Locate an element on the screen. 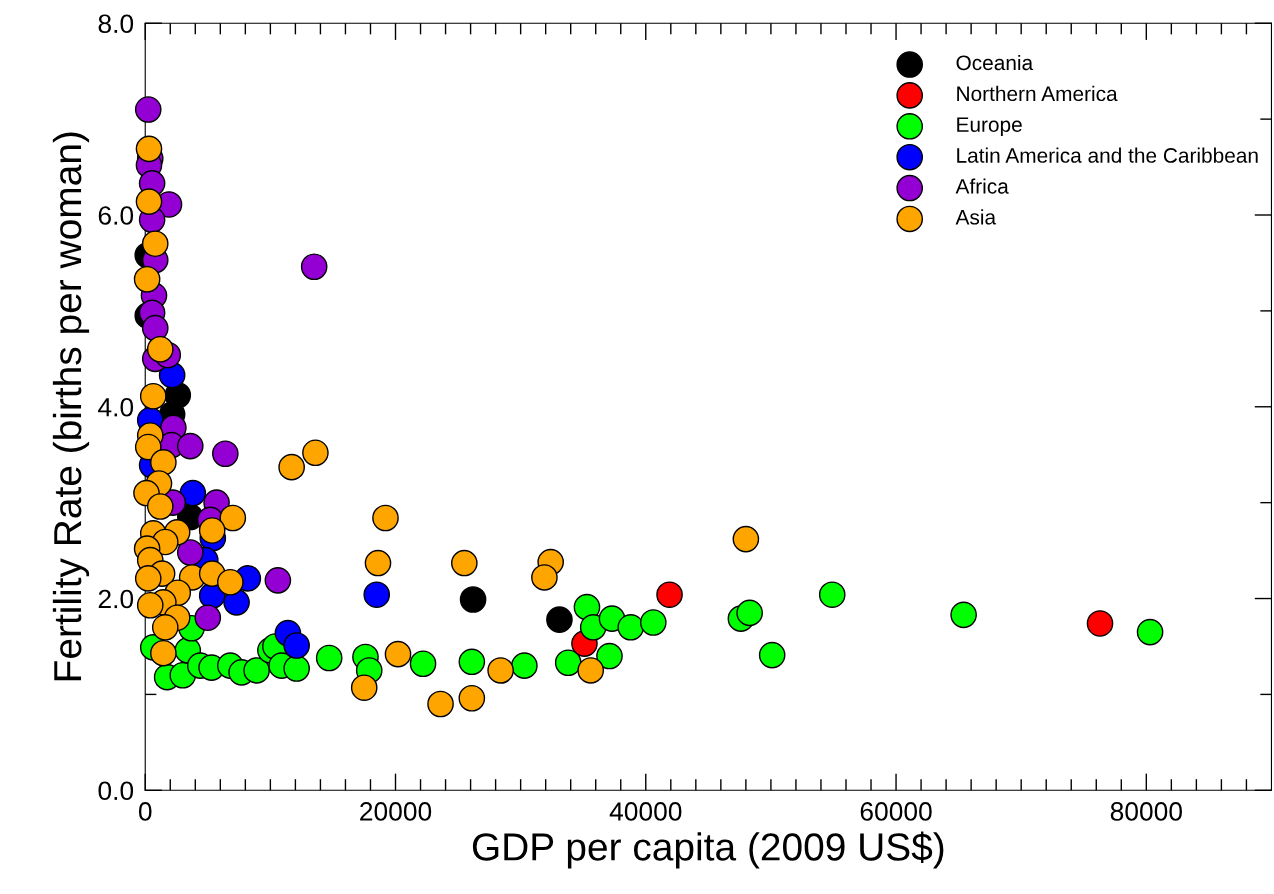 The width and height of the screenshot is (1274, 894). y-tick-label: 6.0 is located at coordinates (116, 215).